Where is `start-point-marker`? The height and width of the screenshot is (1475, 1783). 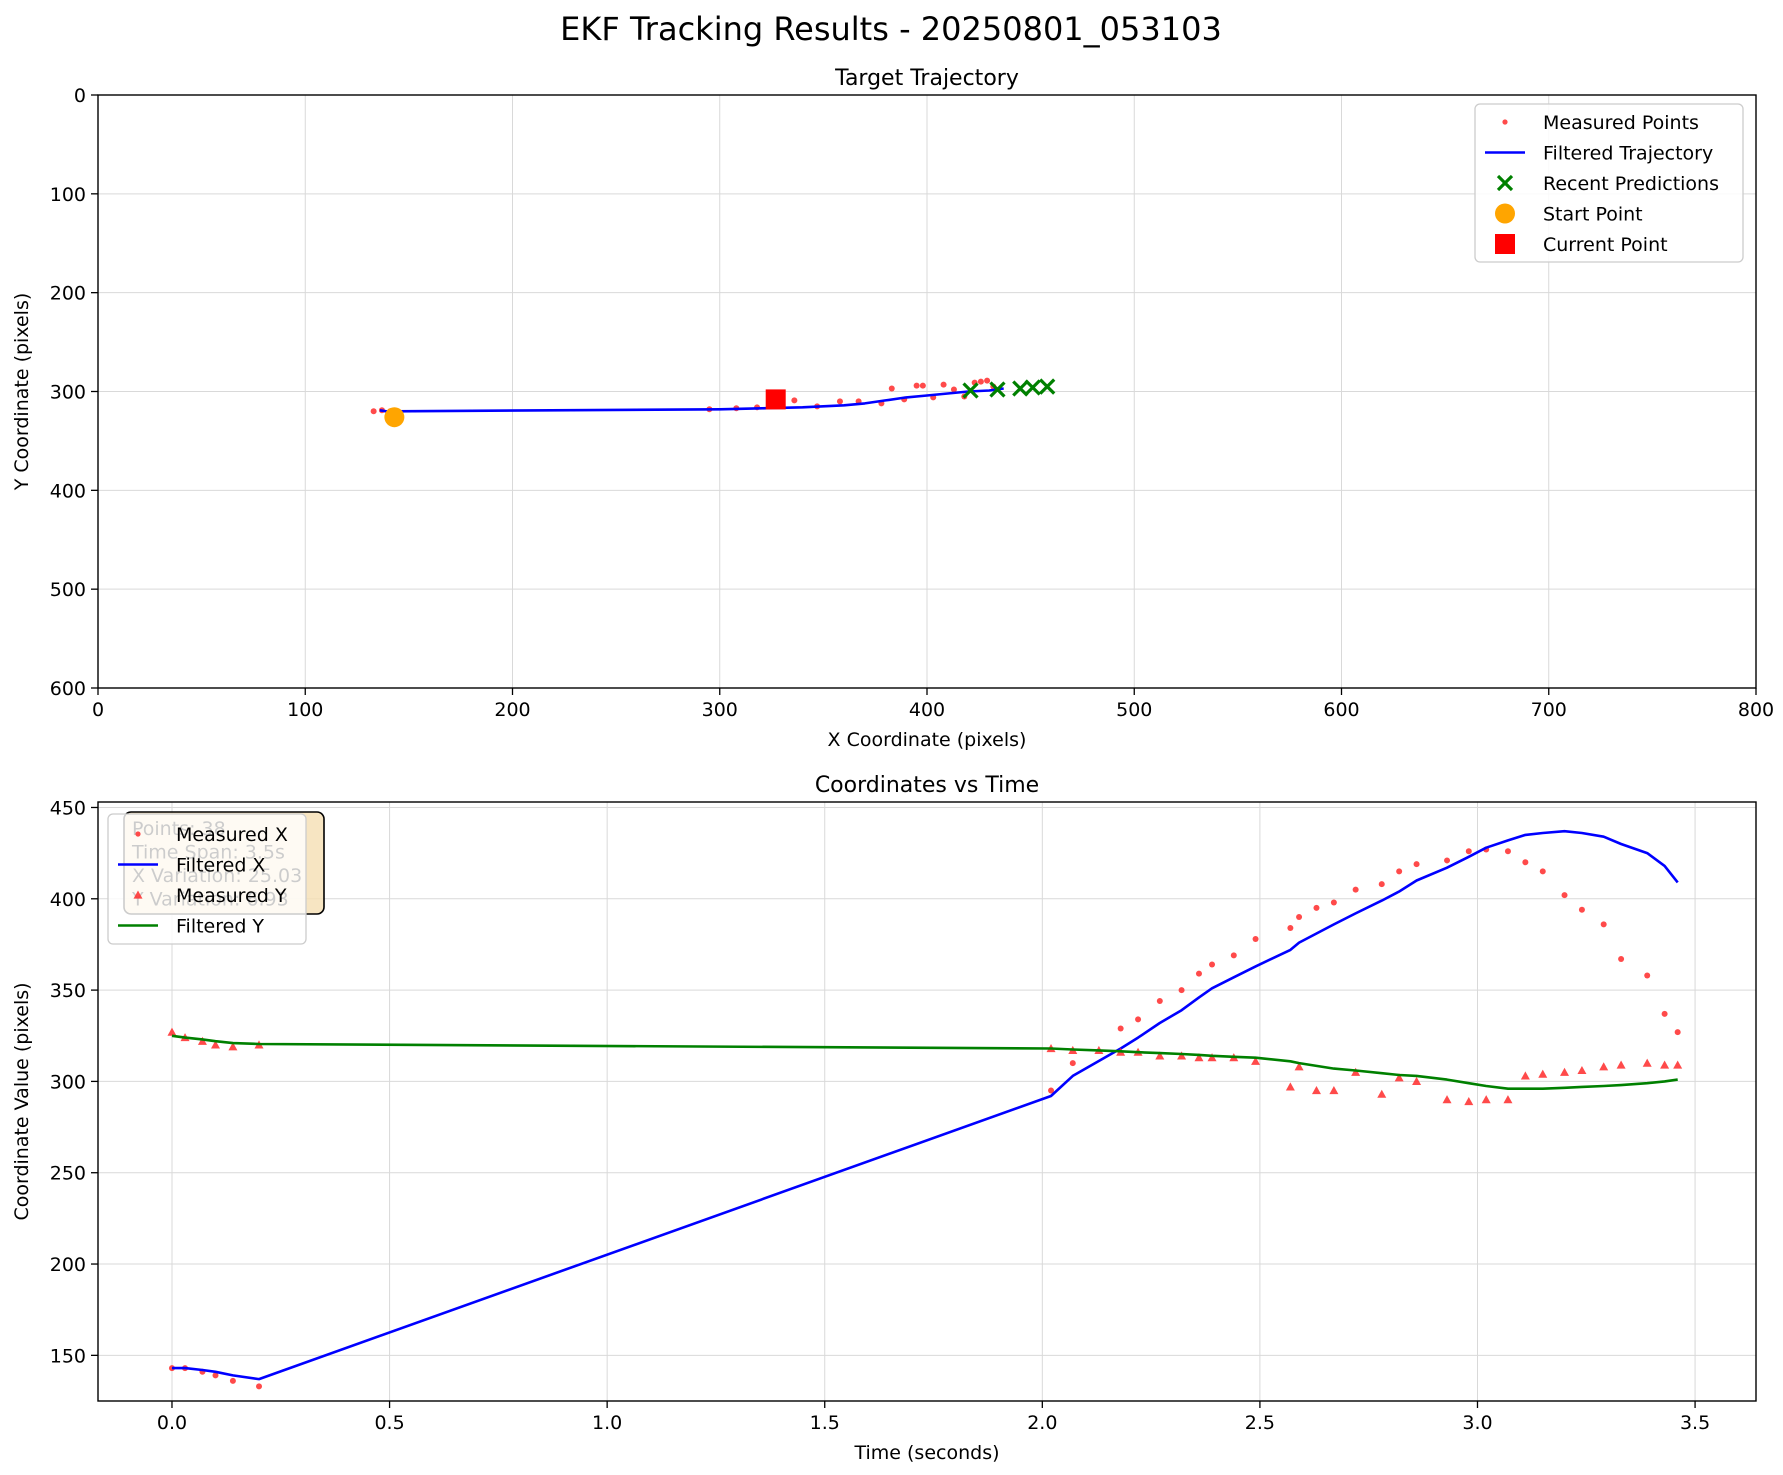
start-point-marker is located at coordinates (394, 417).